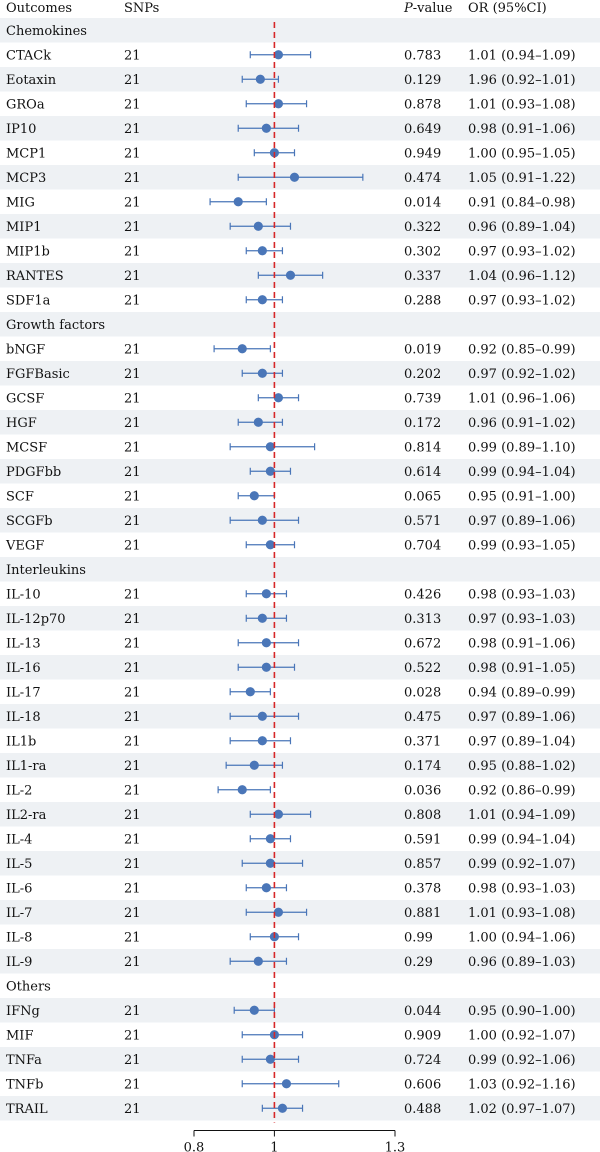  What do you see at coordinates (23, 227) in the screenshot?
I see `outcome-label: MIP1` at bounding box center [23, 227].